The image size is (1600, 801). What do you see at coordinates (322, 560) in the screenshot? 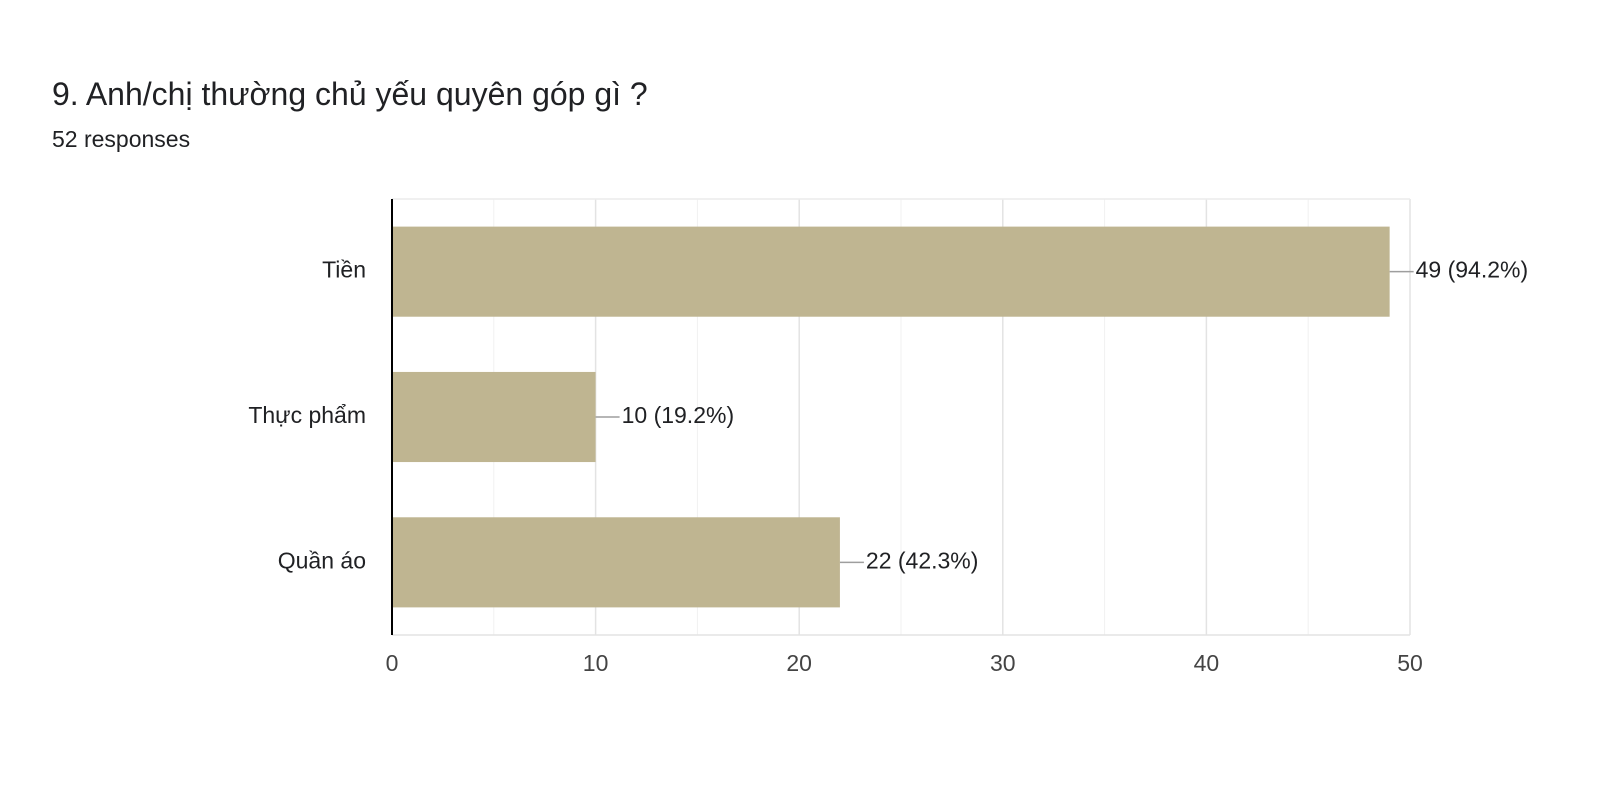
I see `category-label: Quần áo` at bounding box center [322, 560].